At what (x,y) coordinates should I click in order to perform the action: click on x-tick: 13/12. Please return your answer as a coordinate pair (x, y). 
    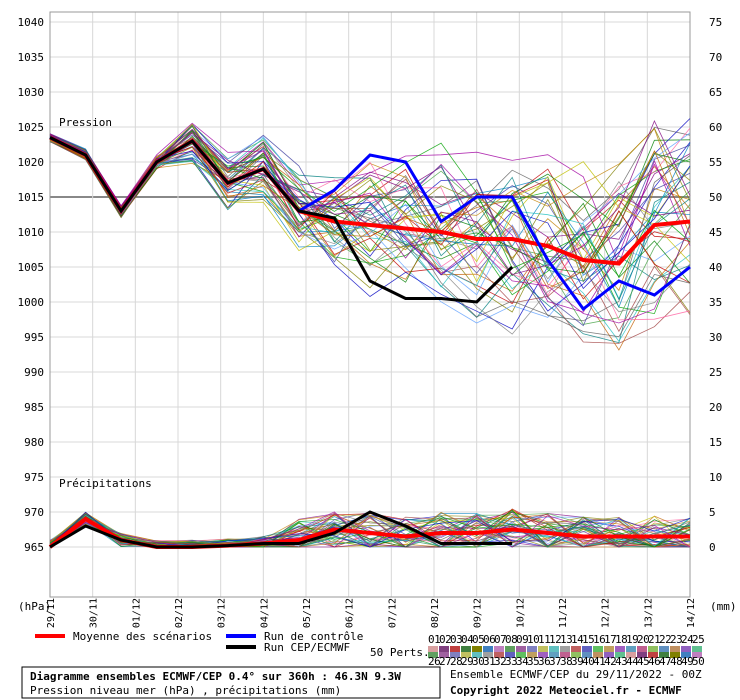
    Looking at the image, I should click on (648, 613).